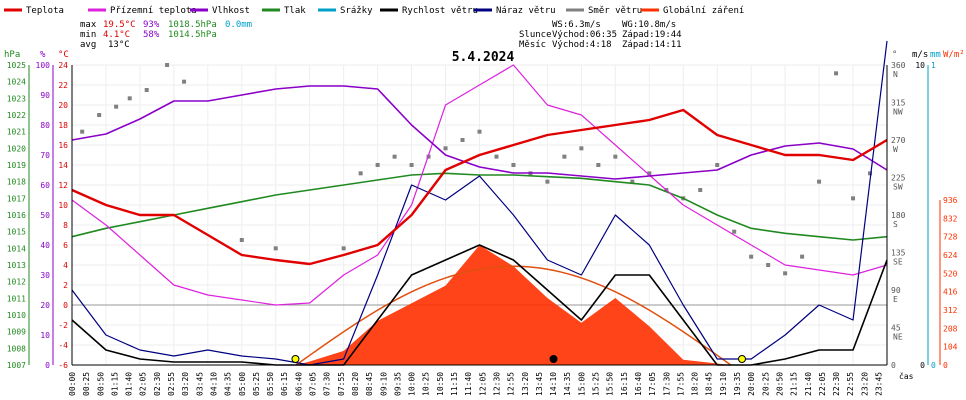 The height and width of the screenshot is (400, 966). What do you see at coordinates (920, 65) in the screenshot?
I see `axis-ms-tick: 10` at bounding box center [920, 65].